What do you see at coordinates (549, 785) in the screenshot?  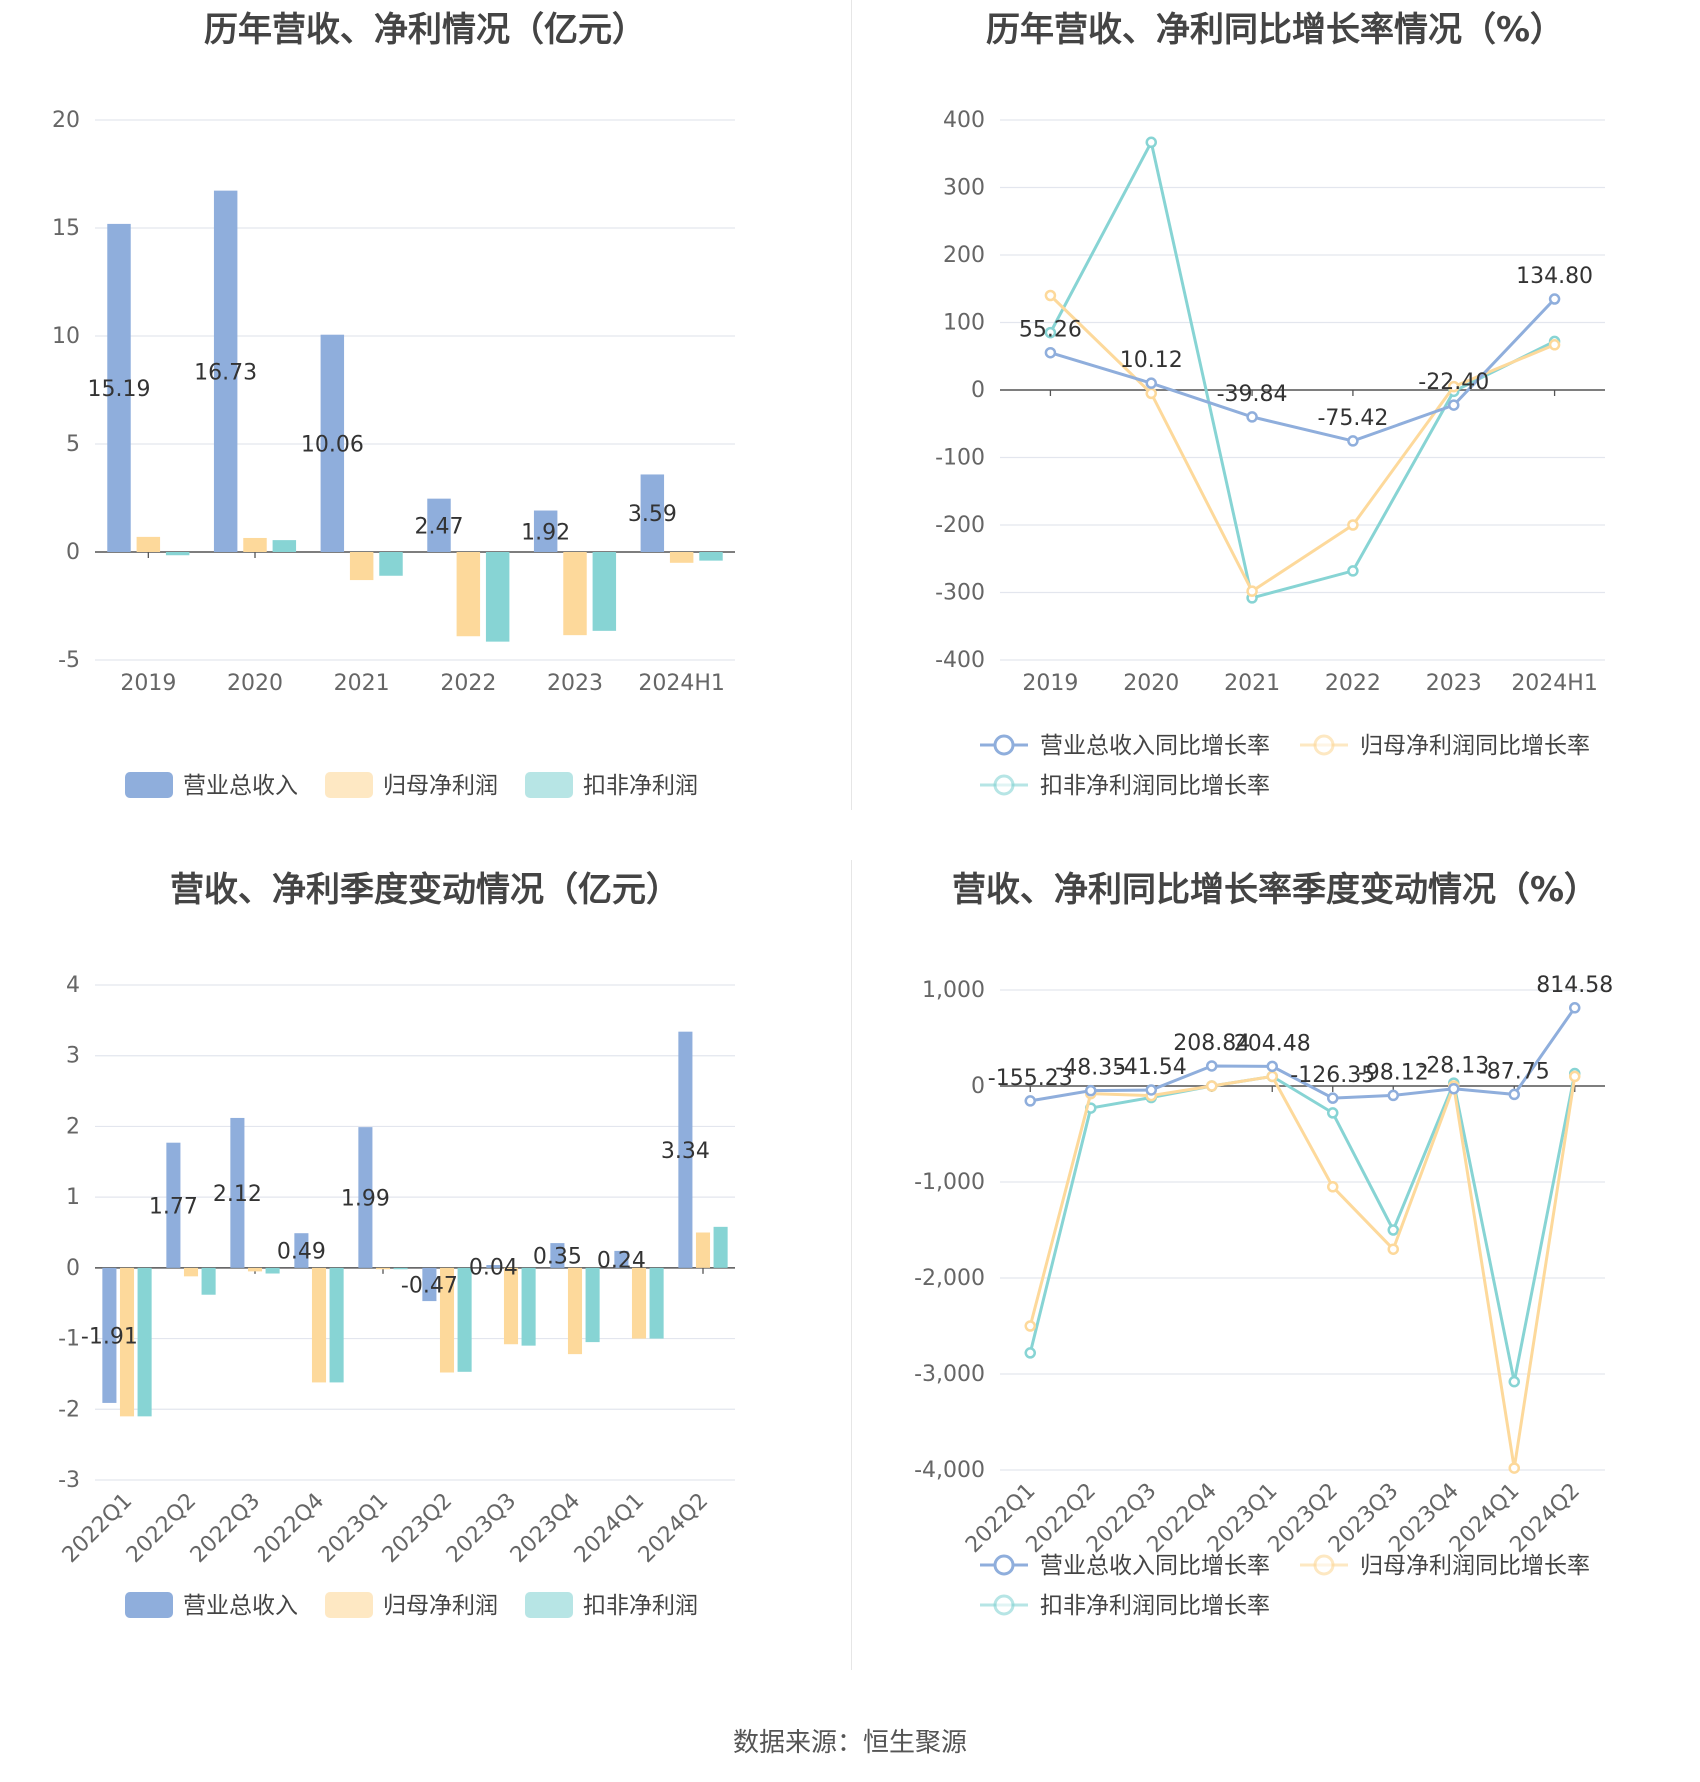 I see `legend-swatch-deduct` at bounding box center [549, 785].